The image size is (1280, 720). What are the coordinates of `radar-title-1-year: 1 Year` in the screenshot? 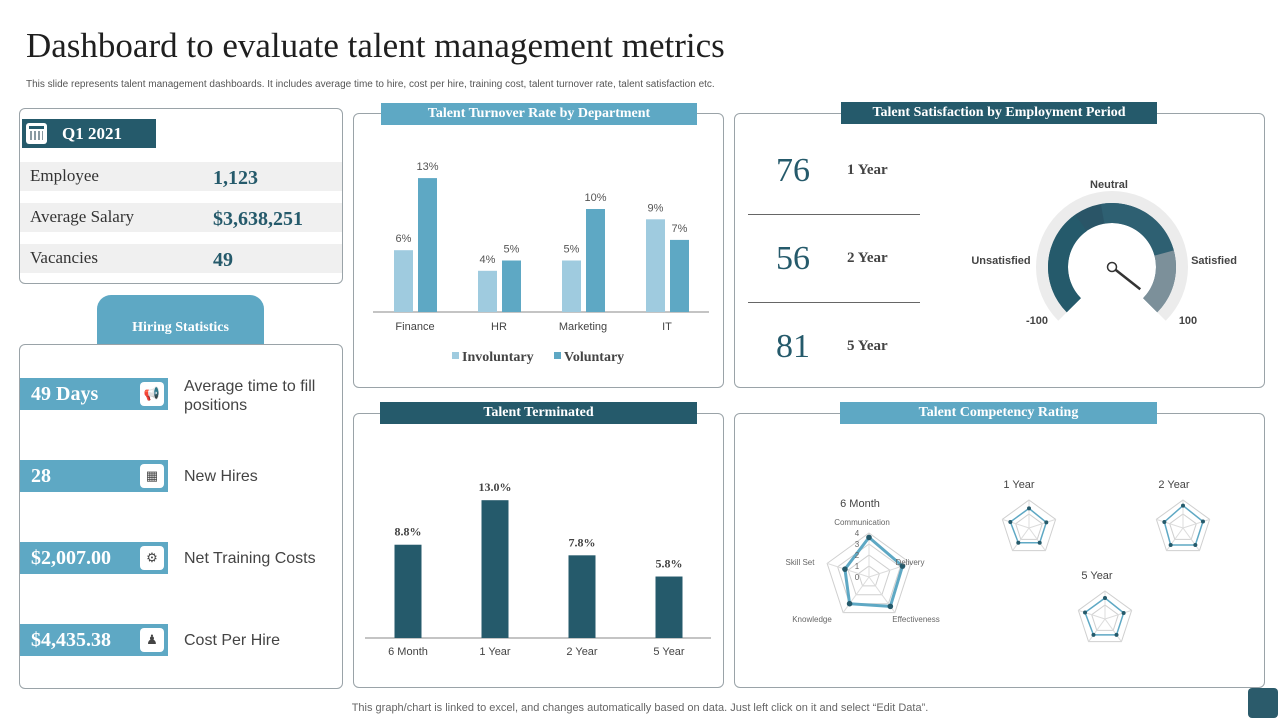 It's located at (1019, 485).